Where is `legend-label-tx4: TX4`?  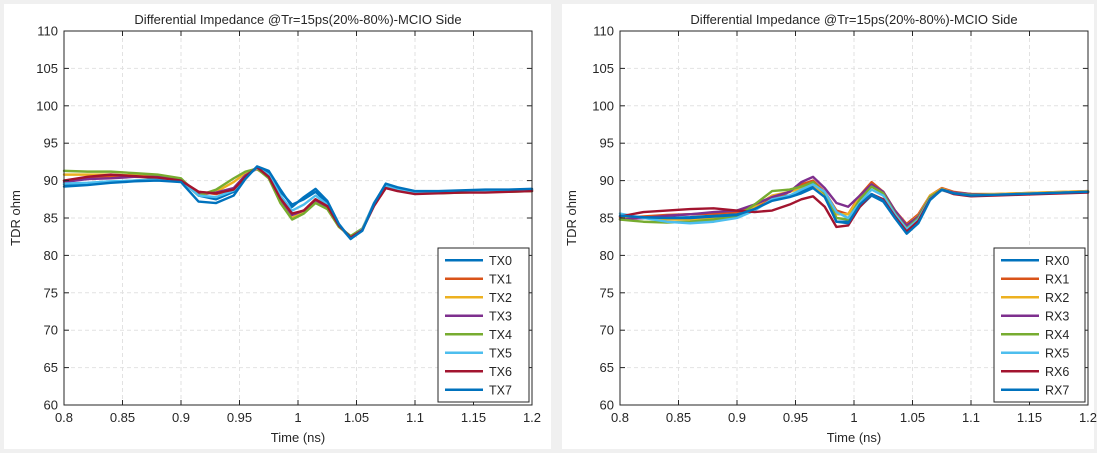
legend-label-tx4: TX4 is located at coordinates (500, 335).